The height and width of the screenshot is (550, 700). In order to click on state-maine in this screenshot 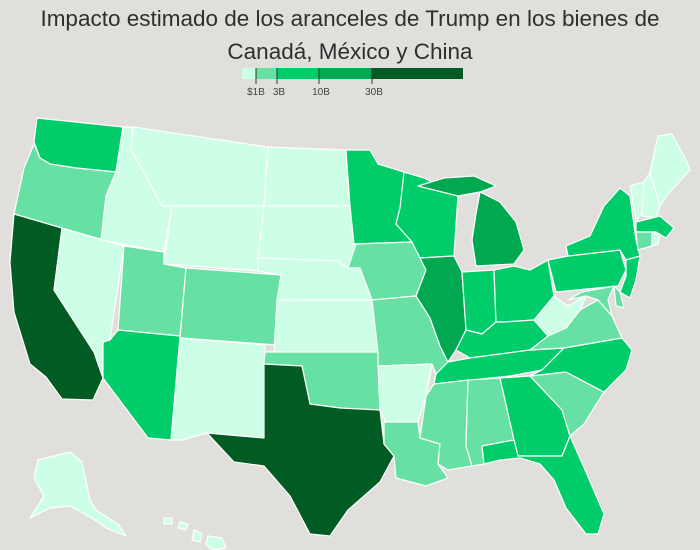, I will do `click(670, 170)`.